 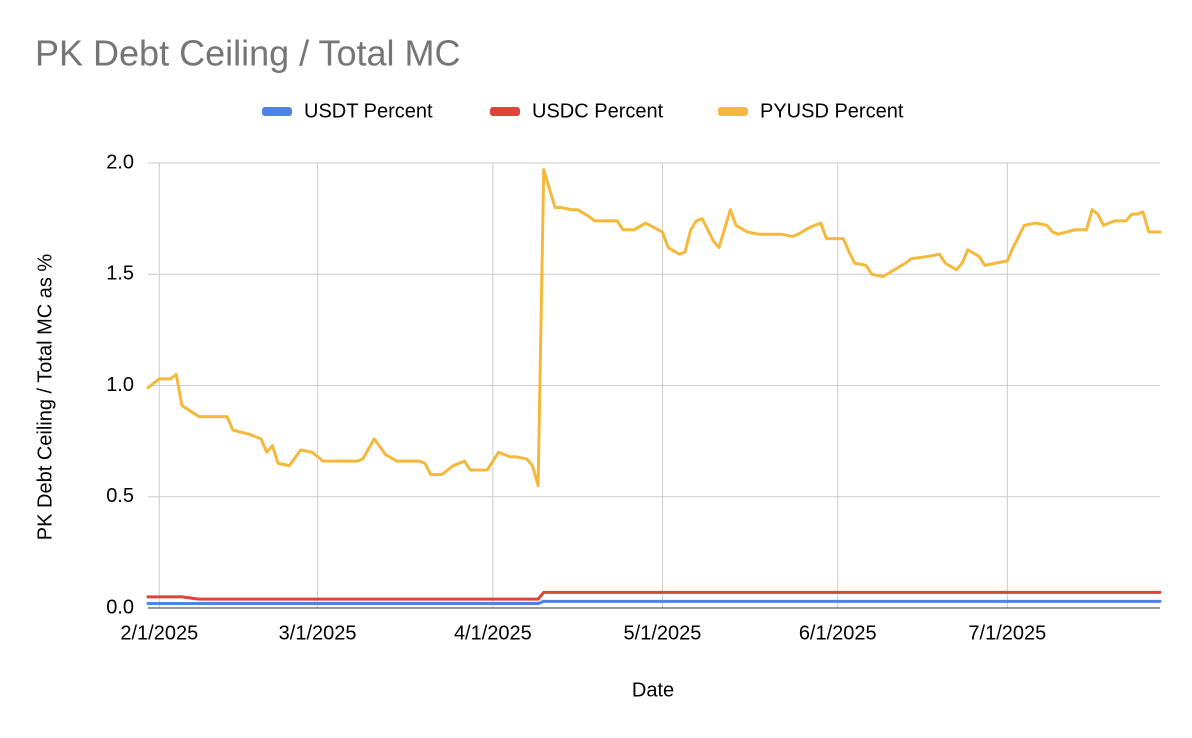 I want to click on x-tick-label: 7/1/2025, so click(x=1007, y=633).